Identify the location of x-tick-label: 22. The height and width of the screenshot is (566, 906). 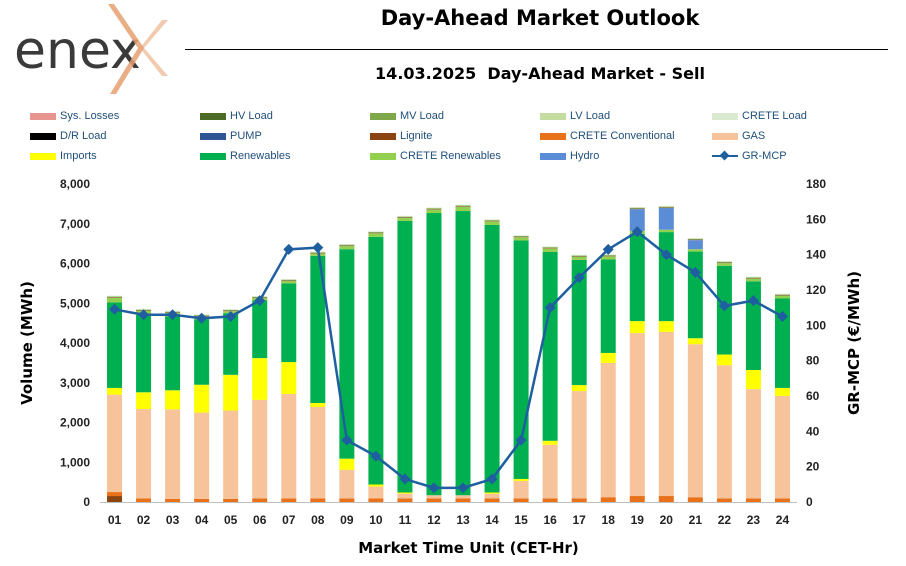
(725, 520).